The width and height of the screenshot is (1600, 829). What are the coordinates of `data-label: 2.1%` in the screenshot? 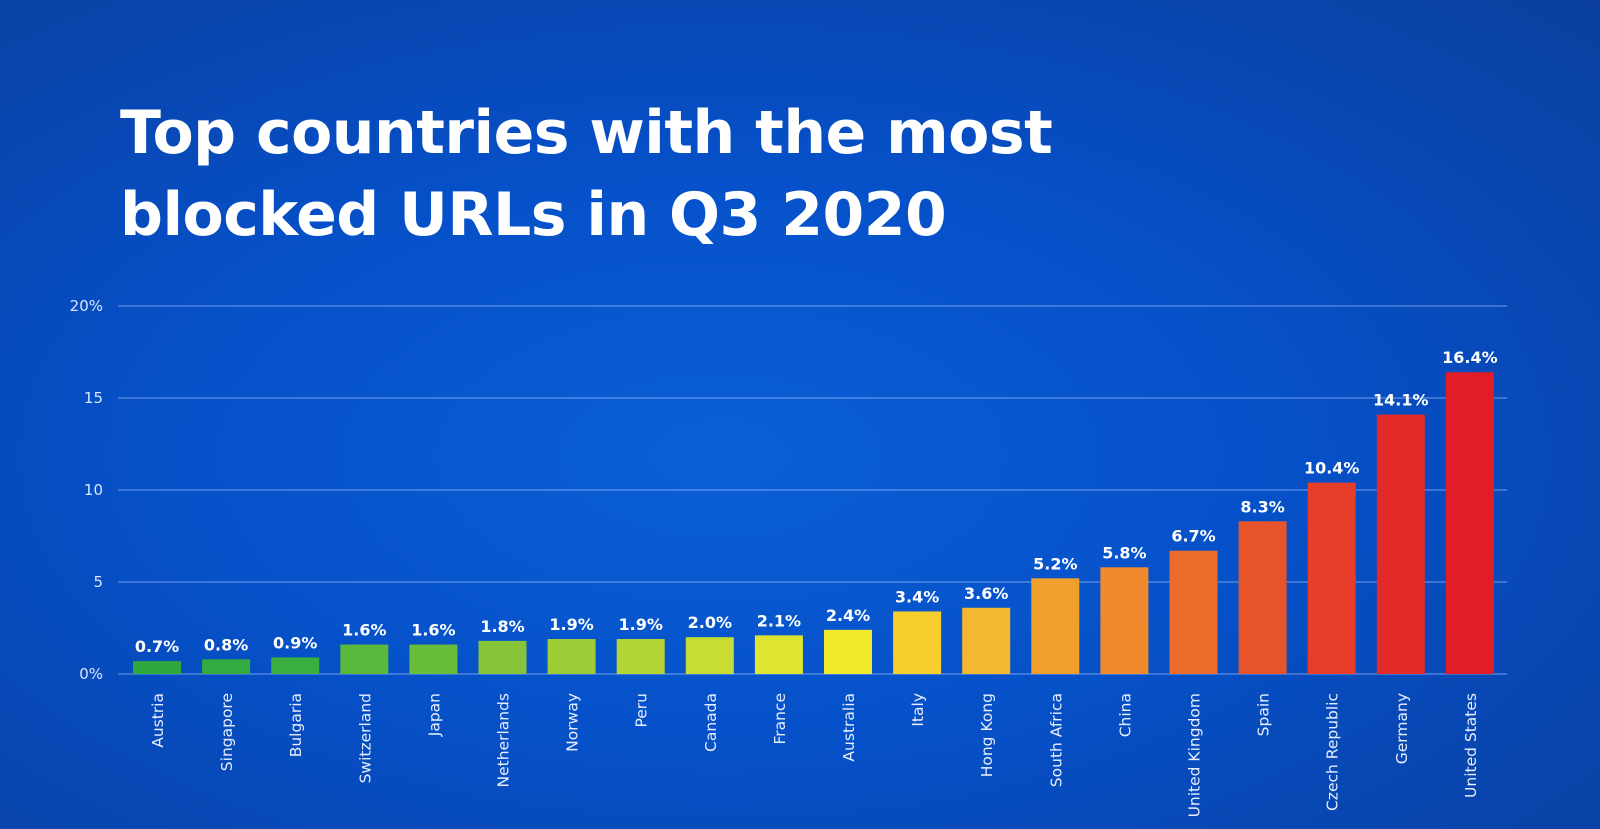 It's located at (779, 620).